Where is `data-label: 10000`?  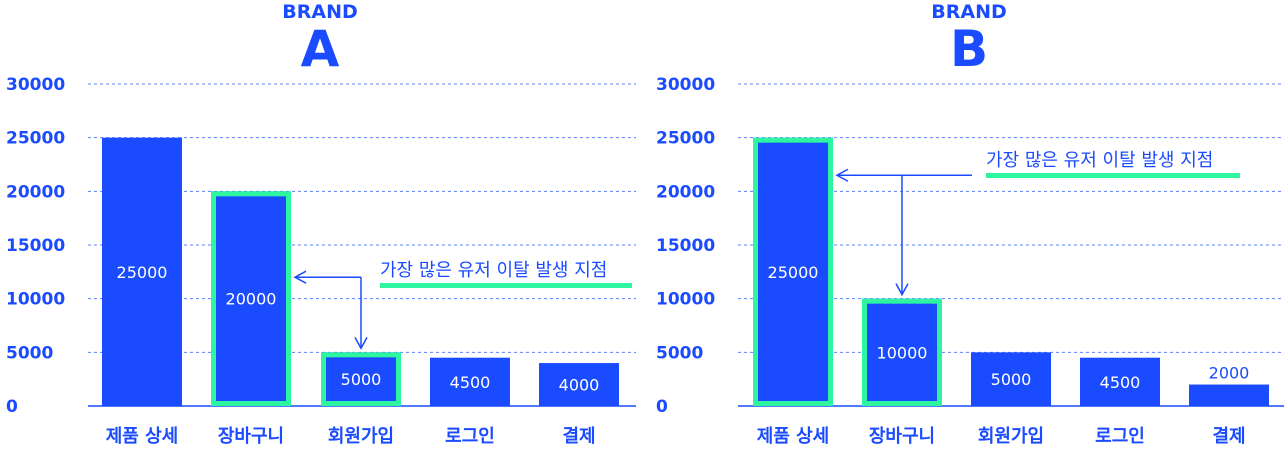 data-label: 10000 is located at coordinates (902, 352).